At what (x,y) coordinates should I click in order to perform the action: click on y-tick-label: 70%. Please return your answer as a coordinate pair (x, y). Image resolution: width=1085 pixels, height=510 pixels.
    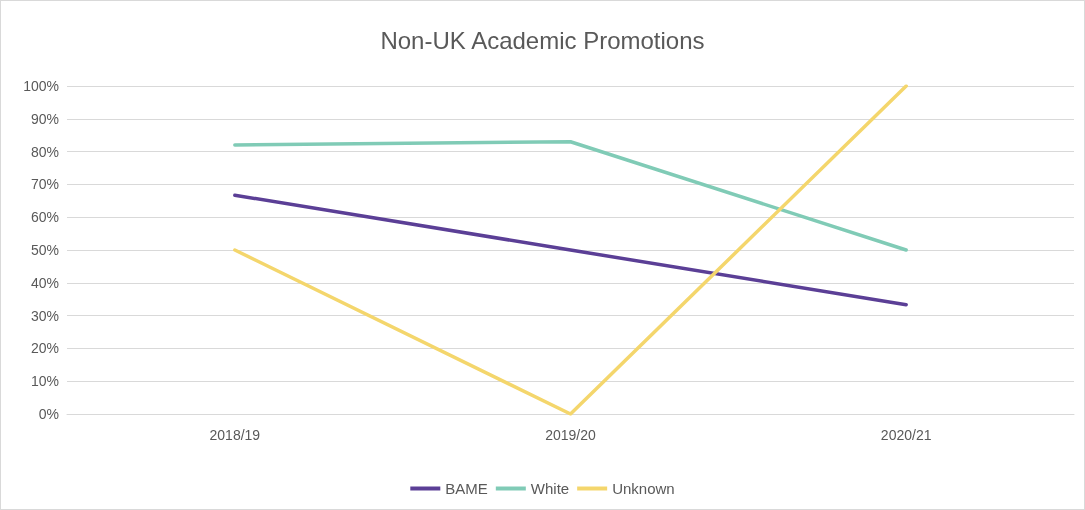
    Looking at the image, I should click on (44, 184).